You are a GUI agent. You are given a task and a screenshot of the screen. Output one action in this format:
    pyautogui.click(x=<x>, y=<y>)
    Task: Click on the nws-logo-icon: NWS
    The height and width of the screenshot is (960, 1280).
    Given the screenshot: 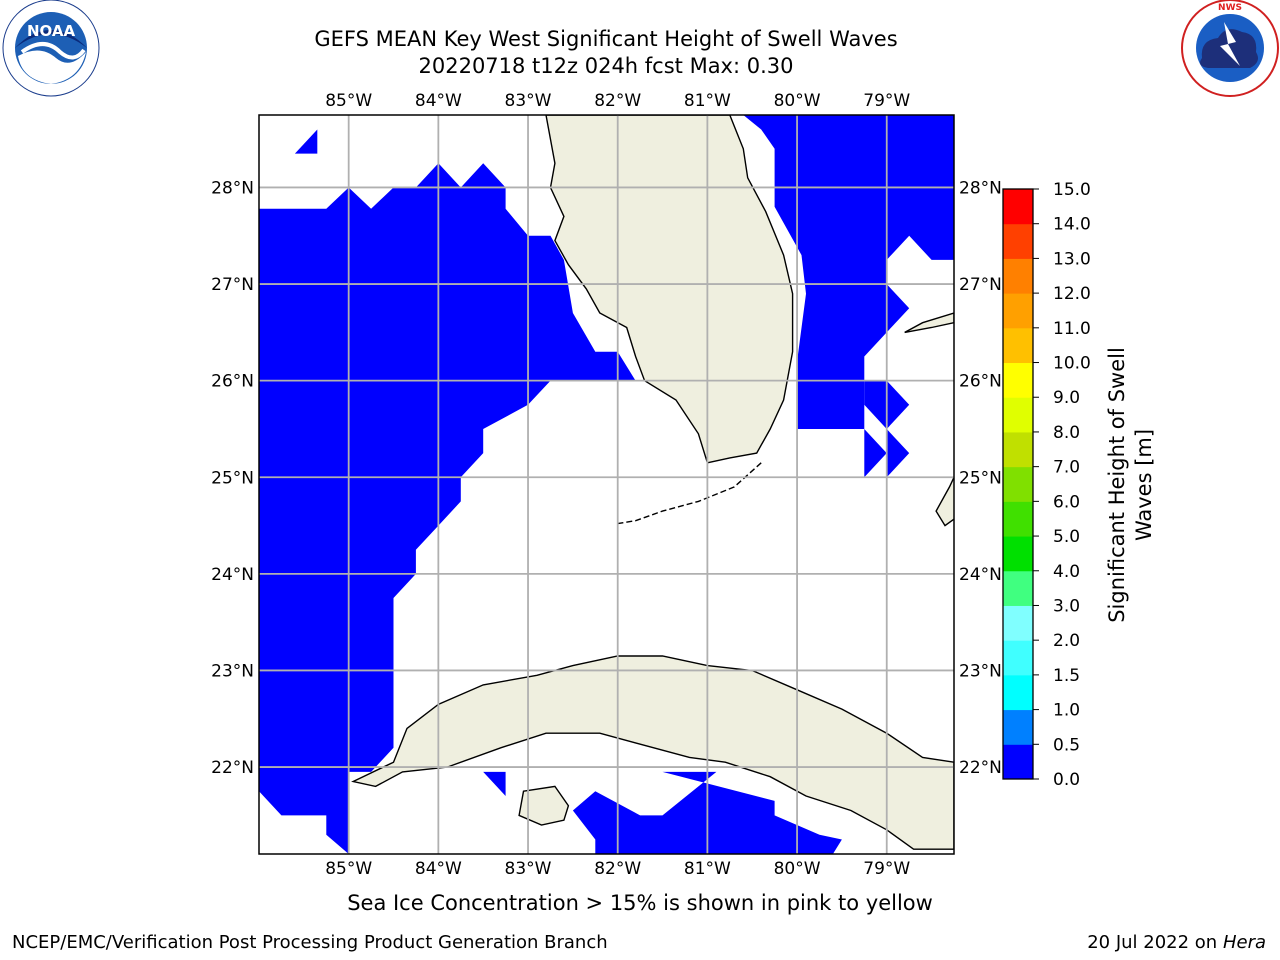 What is the action you would take?
    pyautogui.click(x=1230, y=48)
    